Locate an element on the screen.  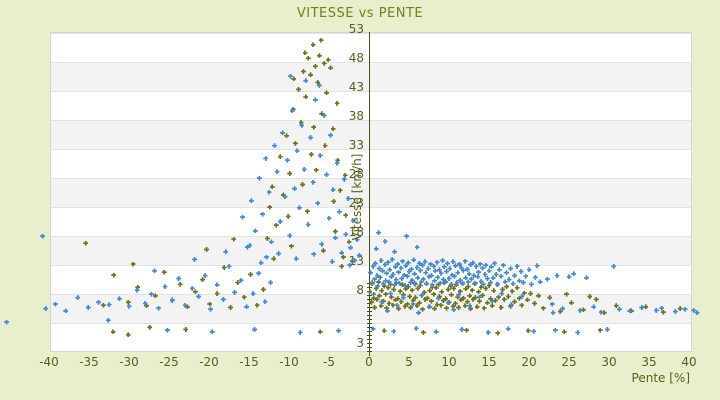
x-tick-label: -15 is located at coordinates (249, 362).